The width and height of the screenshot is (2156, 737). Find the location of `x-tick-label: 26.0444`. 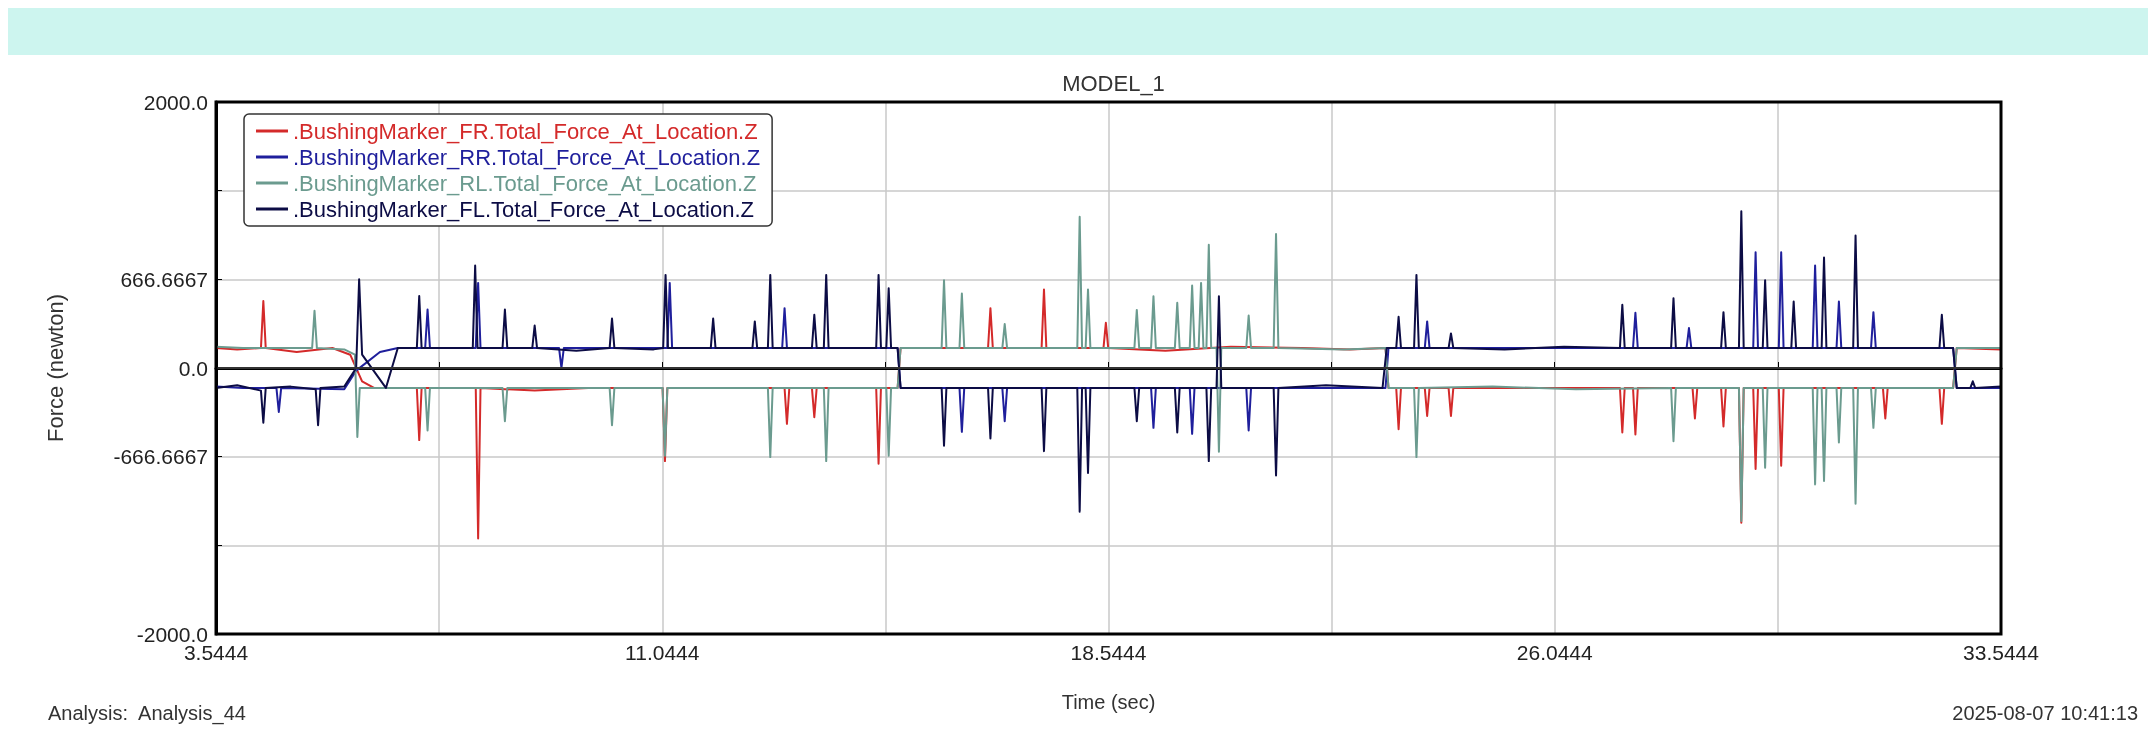

x-tick-label: 26.0444 is located at coordinates (1555, 652).